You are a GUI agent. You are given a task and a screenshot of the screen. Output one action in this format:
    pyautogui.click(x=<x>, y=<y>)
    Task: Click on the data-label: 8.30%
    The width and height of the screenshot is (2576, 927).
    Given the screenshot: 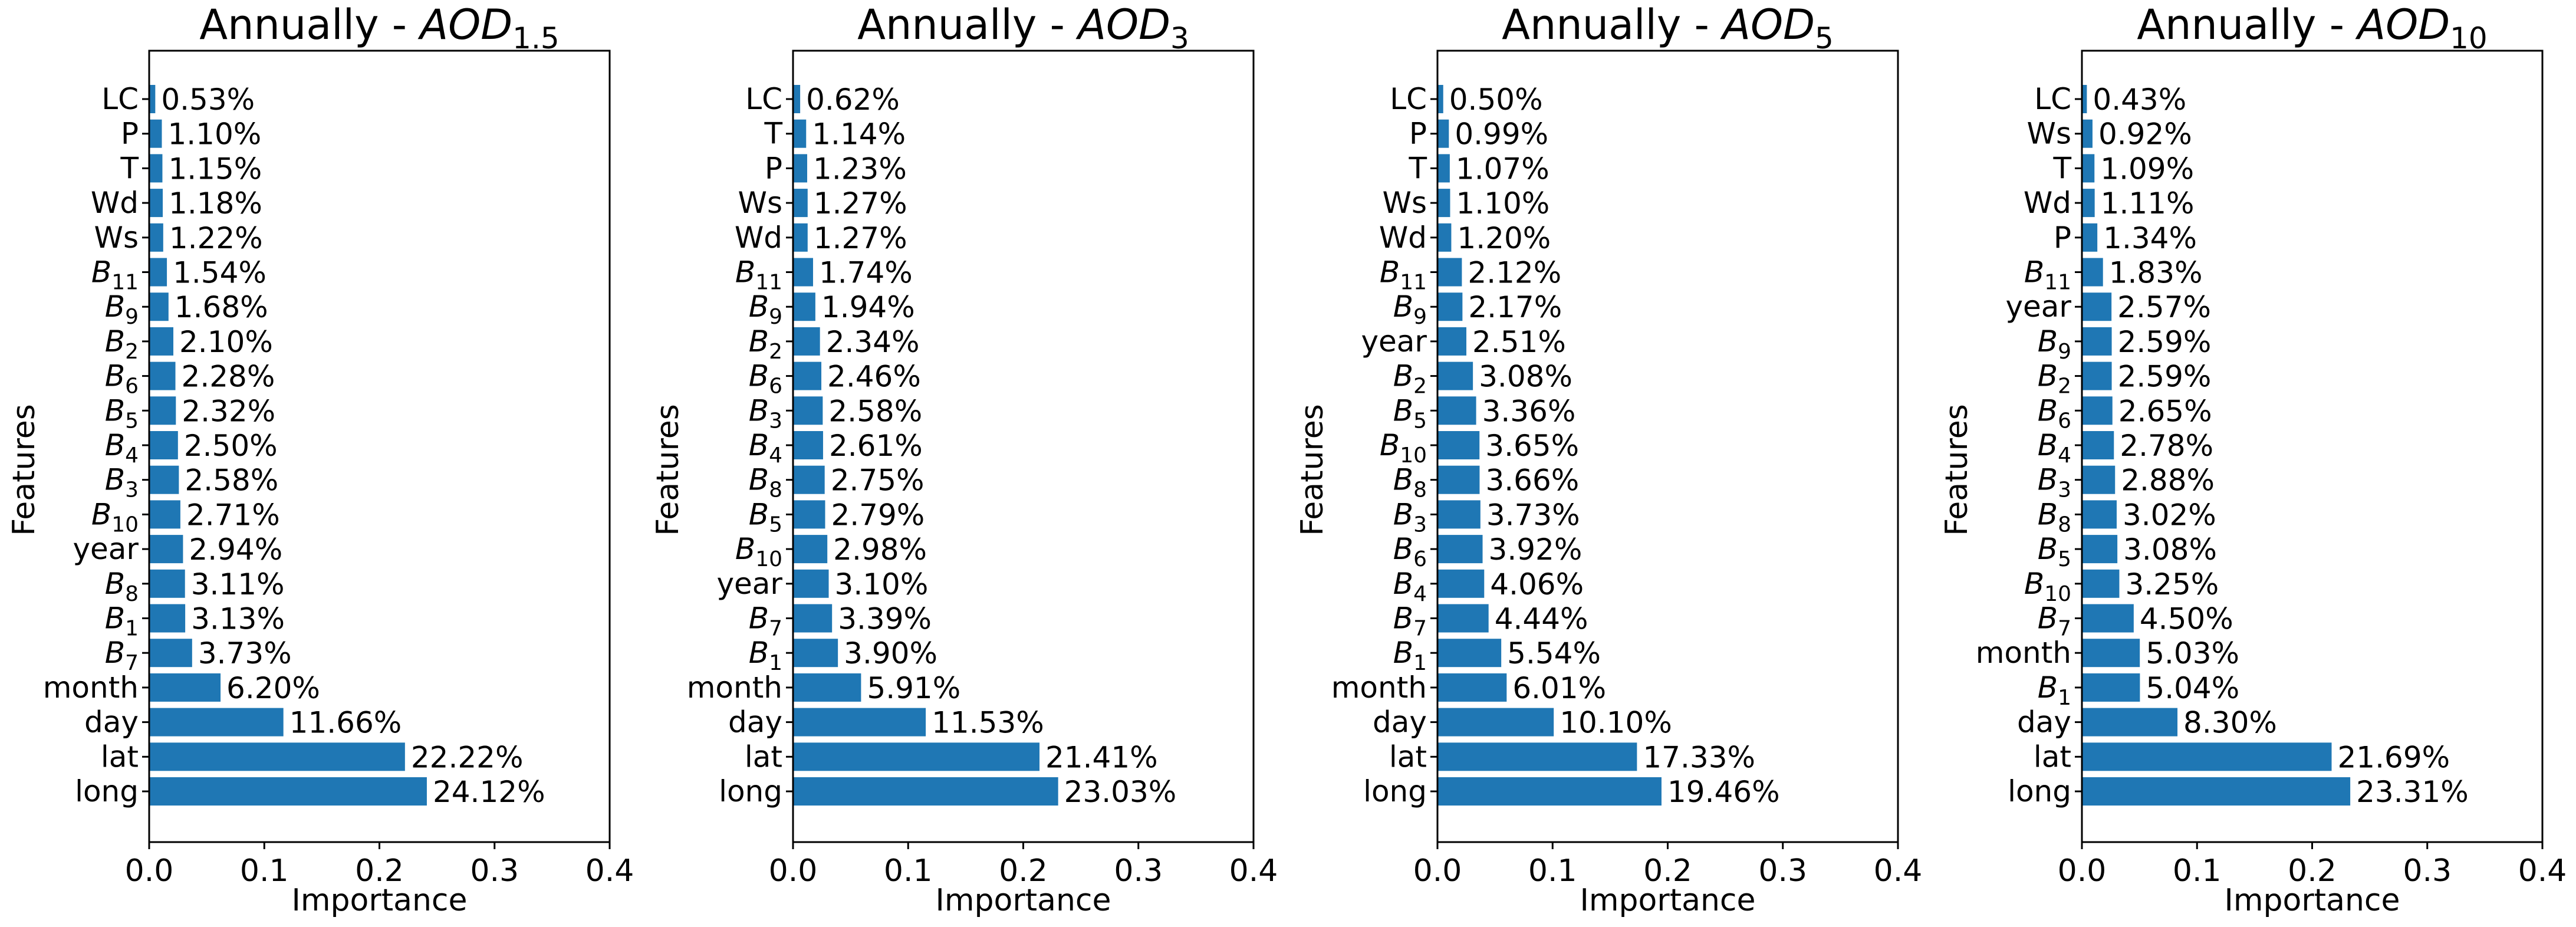 What is the action you would take?
    pyautogui.click(x=2230, y=723)
    